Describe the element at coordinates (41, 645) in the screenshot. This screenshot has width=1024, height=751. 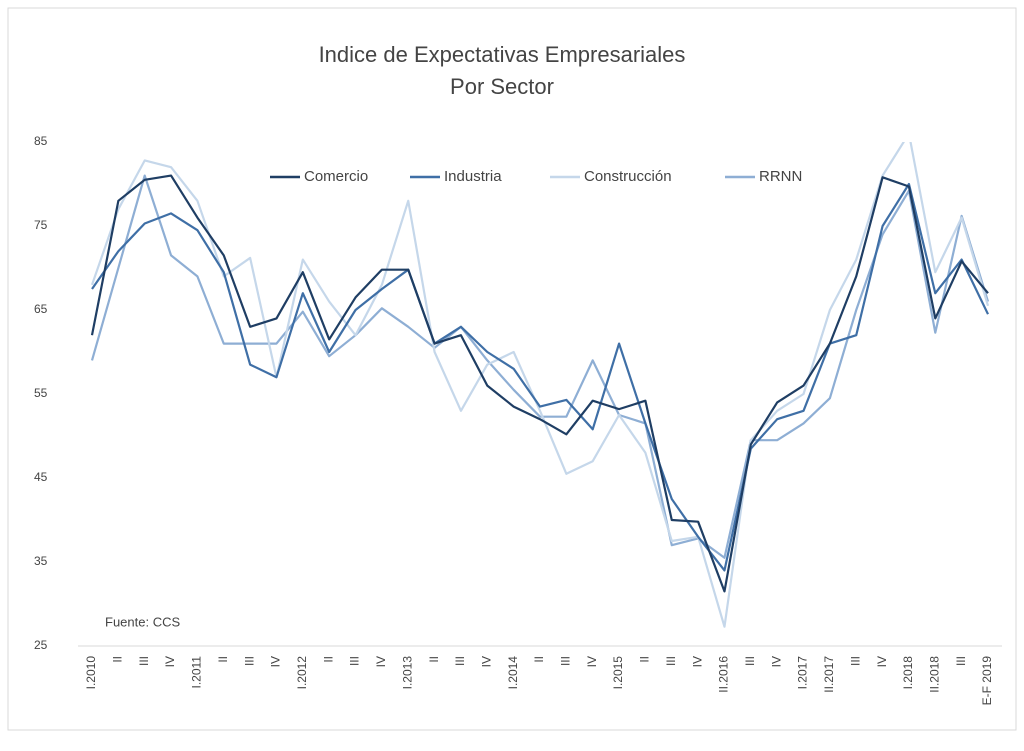
I see `y-tick-label: 25` at that location.